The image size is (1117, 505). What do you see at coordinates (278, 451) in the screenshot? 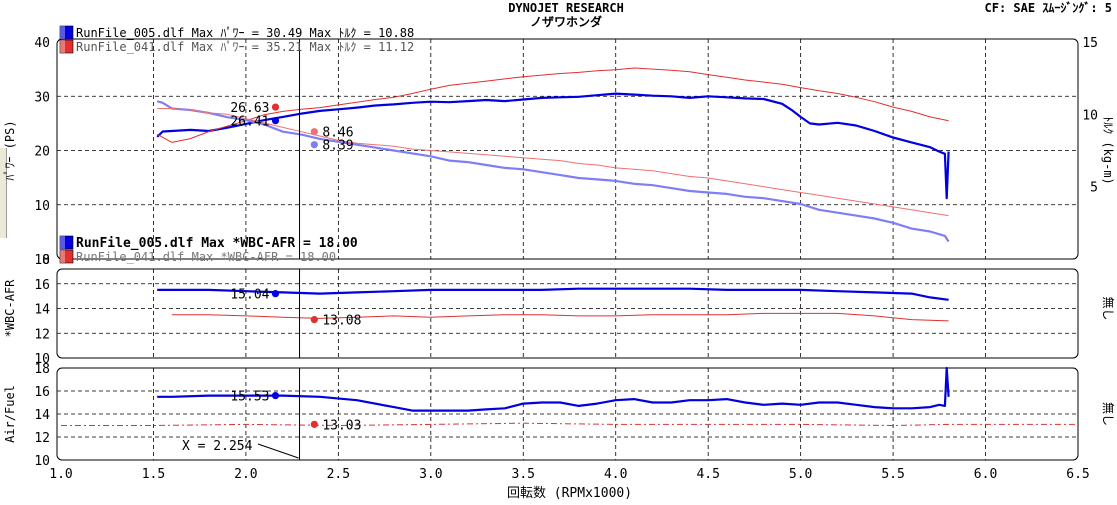
I see `cursor-readout-leader` at bounding box center [278, 451].